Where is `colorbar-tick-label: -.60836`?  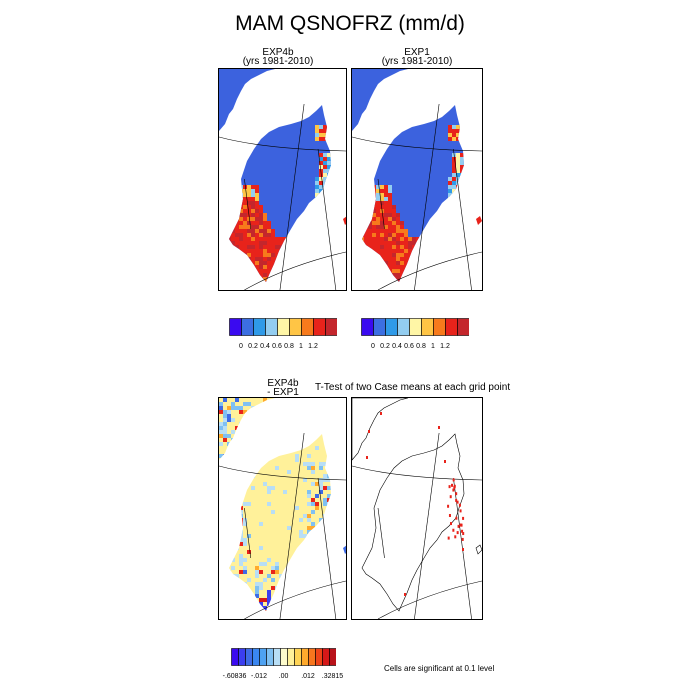
colorbar-tick-label: -.60836 is located at coordinates (234, 676).